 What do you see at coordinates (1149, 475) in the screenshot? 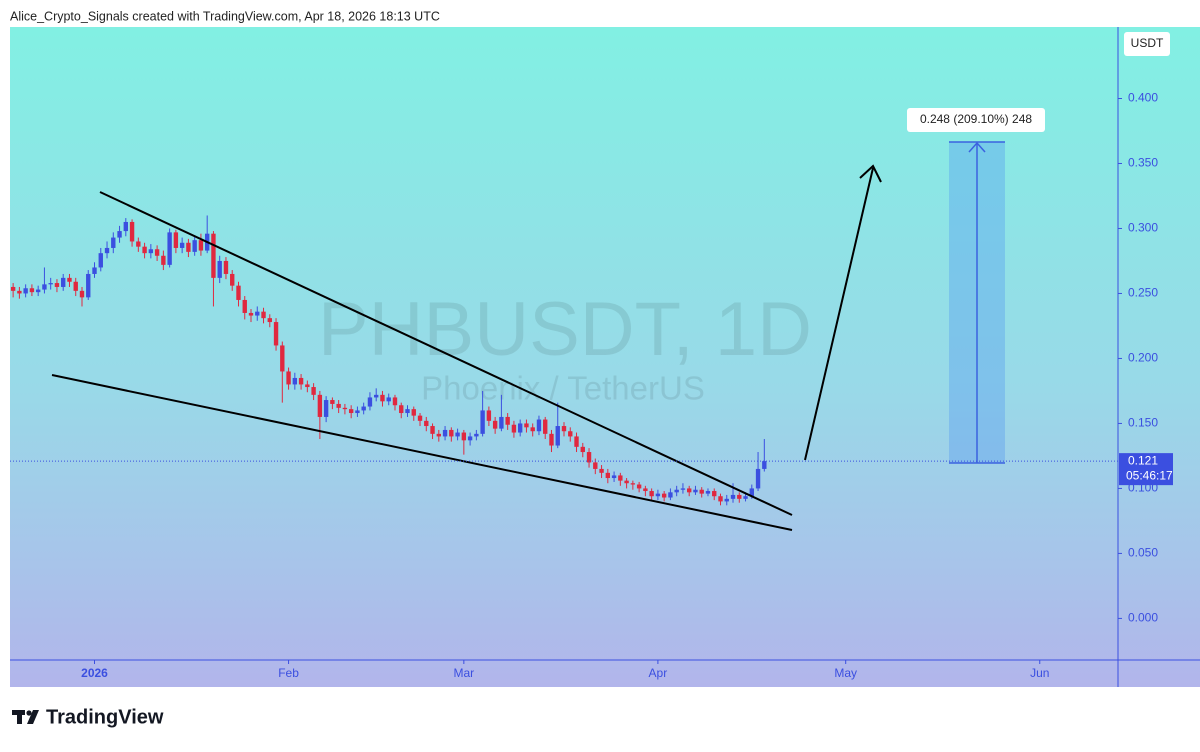
I see `countdown: 05:46:17` at bounding box center [1149, 475].